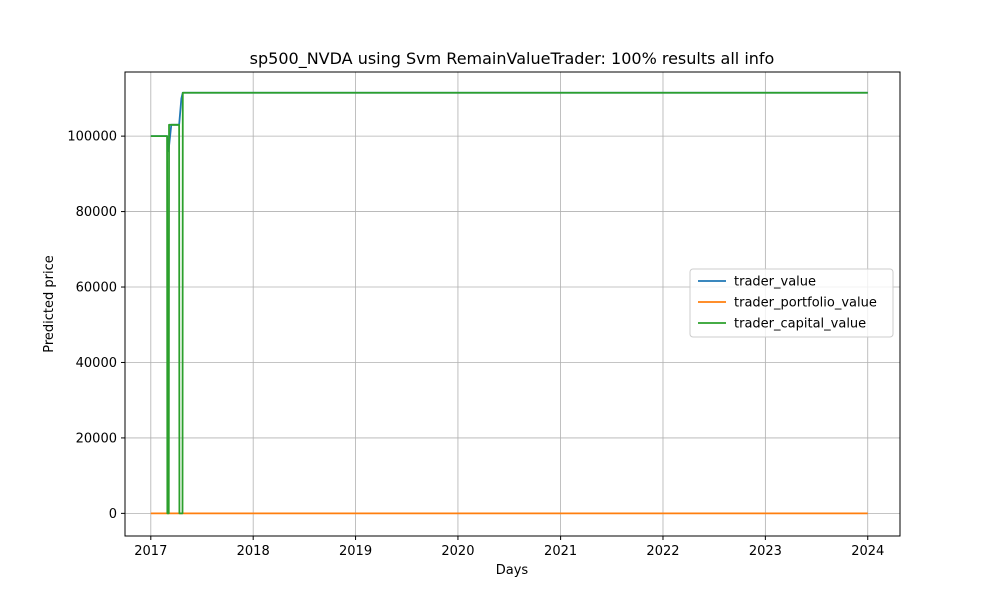 Image resolution: width=1000 pixels, height=600 pixels. Describe the element at coordinates (355, 551) in the screenshot. I see `x-tick-label: 2019` at that location.